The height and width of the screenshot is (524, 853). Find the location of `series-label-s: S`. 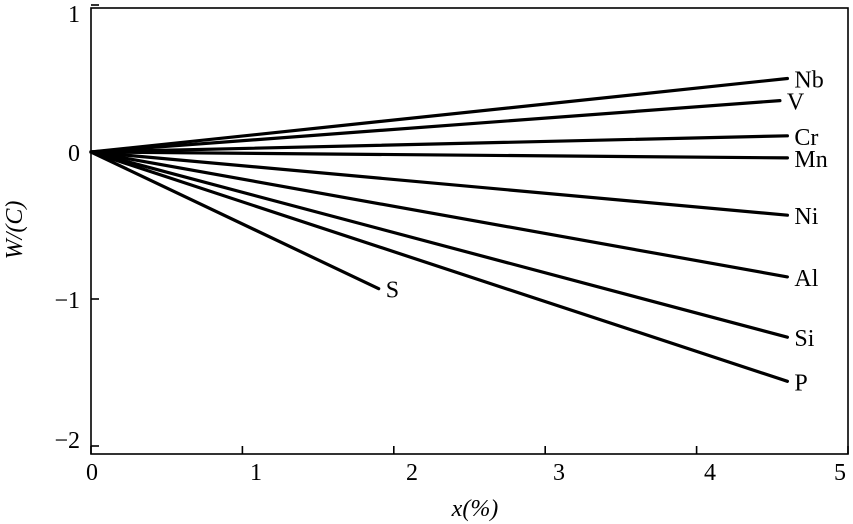

series-label-s: S is located at coordinates (392, 291).